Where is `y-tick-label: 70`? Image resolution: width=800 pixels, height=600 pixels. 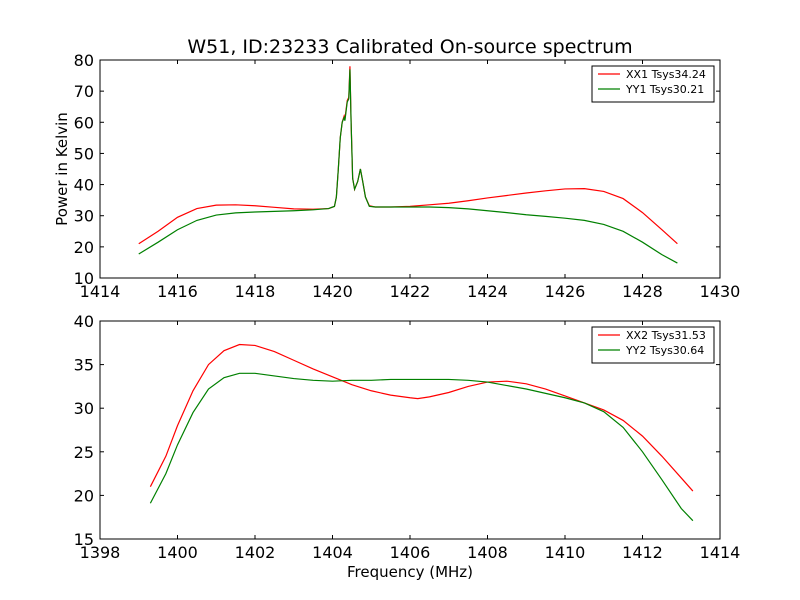
y-tick-label: 70 is located at coordinates (84, 91).